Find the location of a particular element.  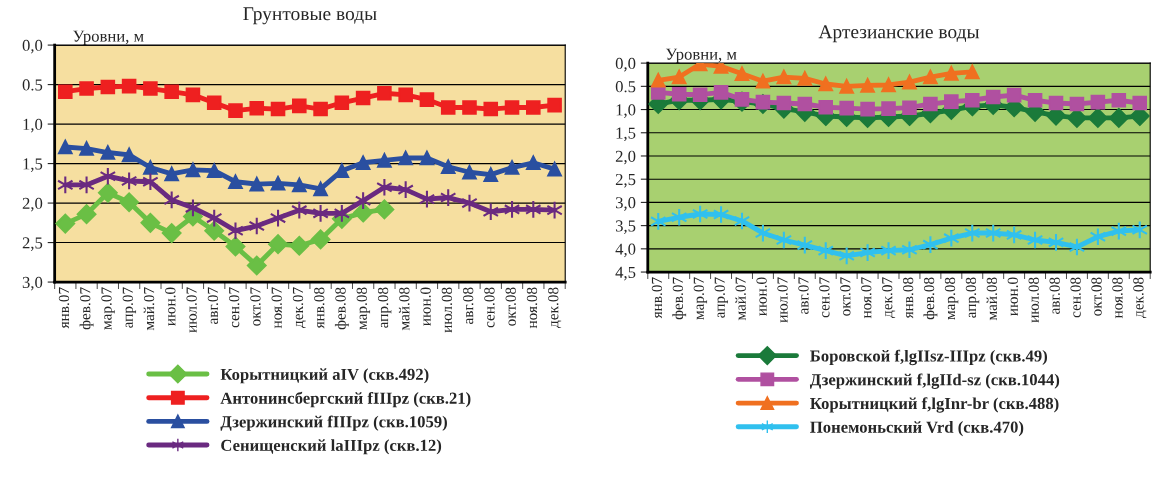

legend-label: Дзержинский f,lgIId-sz (скв.1044) is located at coordinates (934, 381).